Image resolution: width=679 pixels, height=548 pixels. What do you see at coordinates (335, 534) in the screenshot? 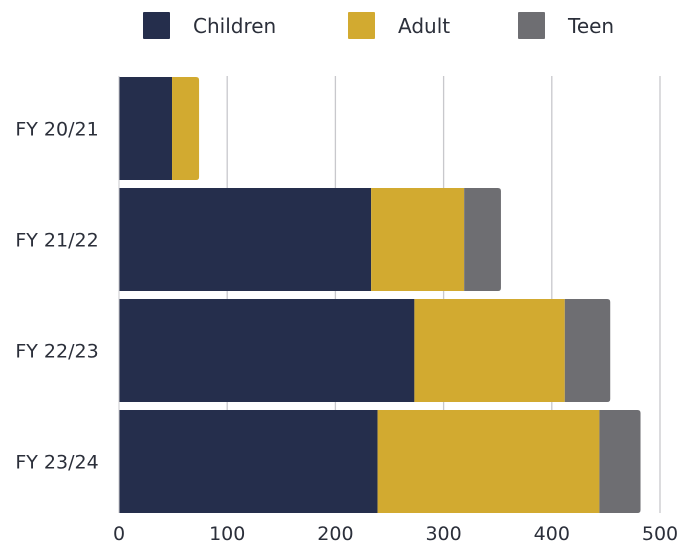
I see `x-tick-label: 200` at bounding box center [335, 534].